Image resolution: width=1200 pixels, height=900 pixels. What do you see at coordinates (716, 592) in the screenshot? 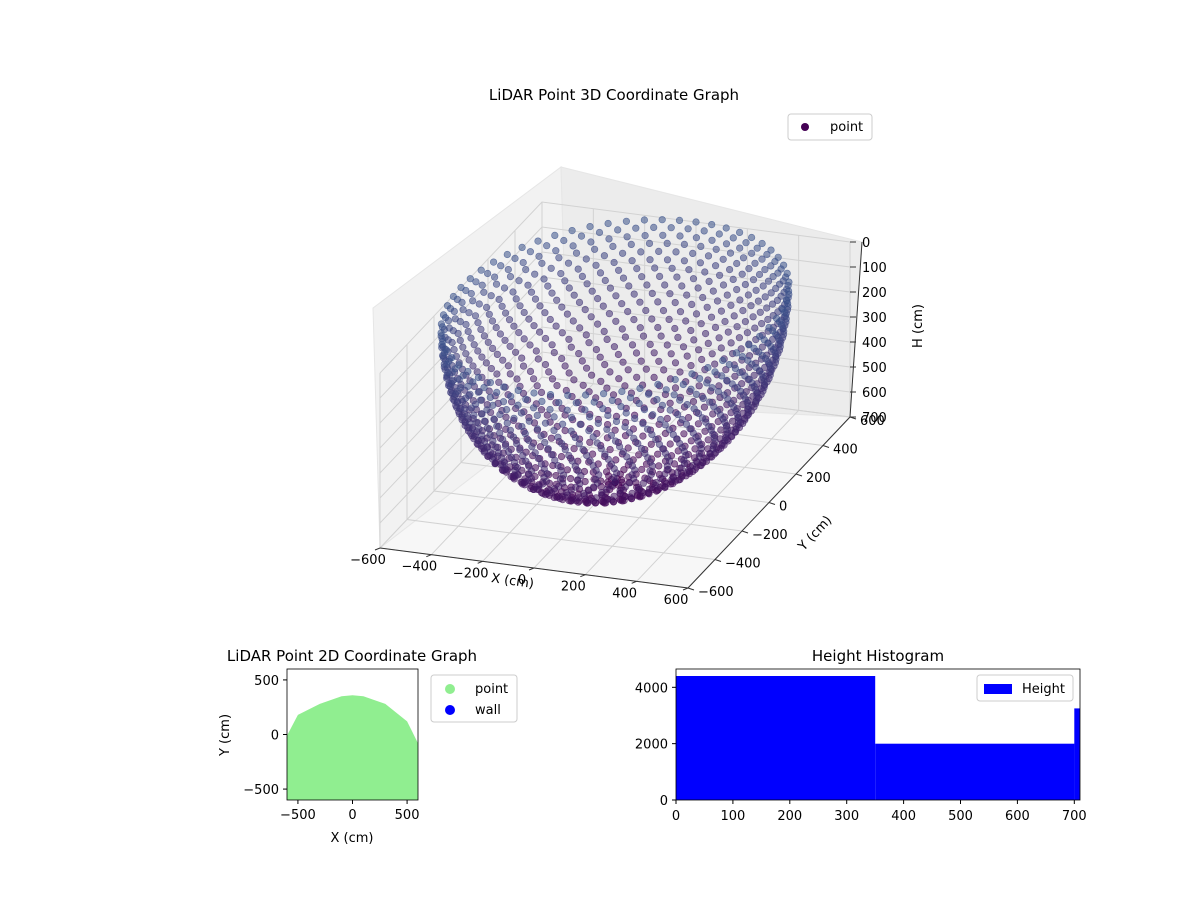
I see `y-tick-3d-label-0: −600` at bounding box center [716, 592].